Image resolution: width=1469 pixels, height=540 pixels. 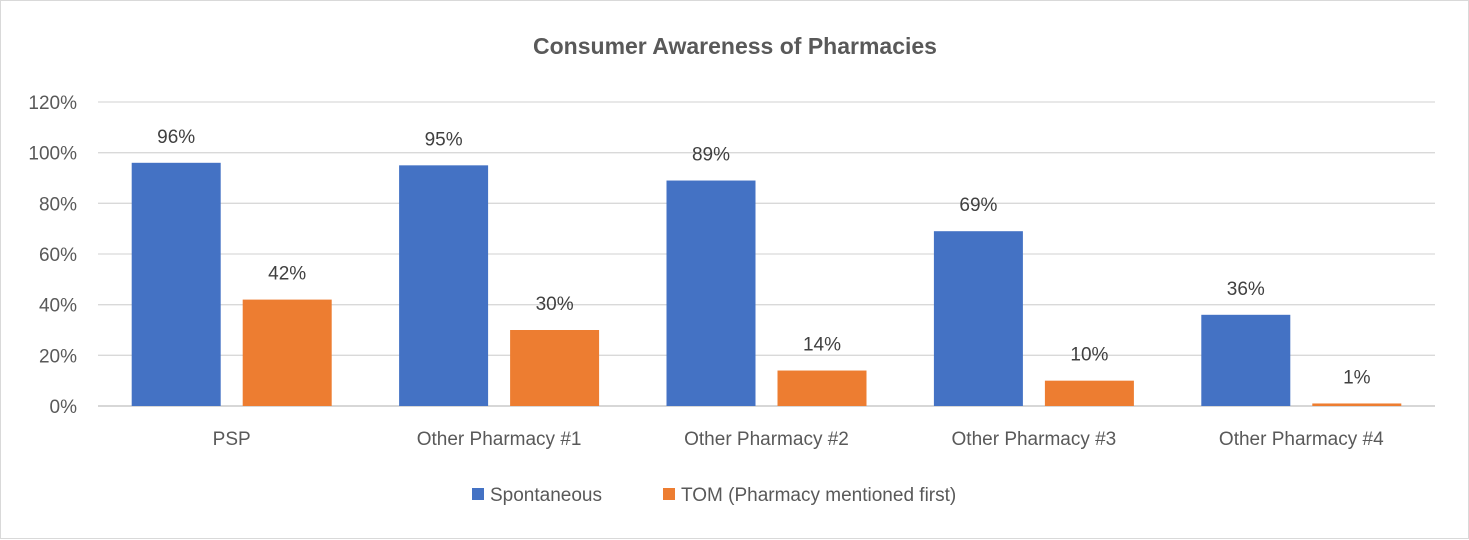 What do you see at coordinates (444, 139) in the screenshot?
I see `data-label: 95%` at bounding box center [444, 139].